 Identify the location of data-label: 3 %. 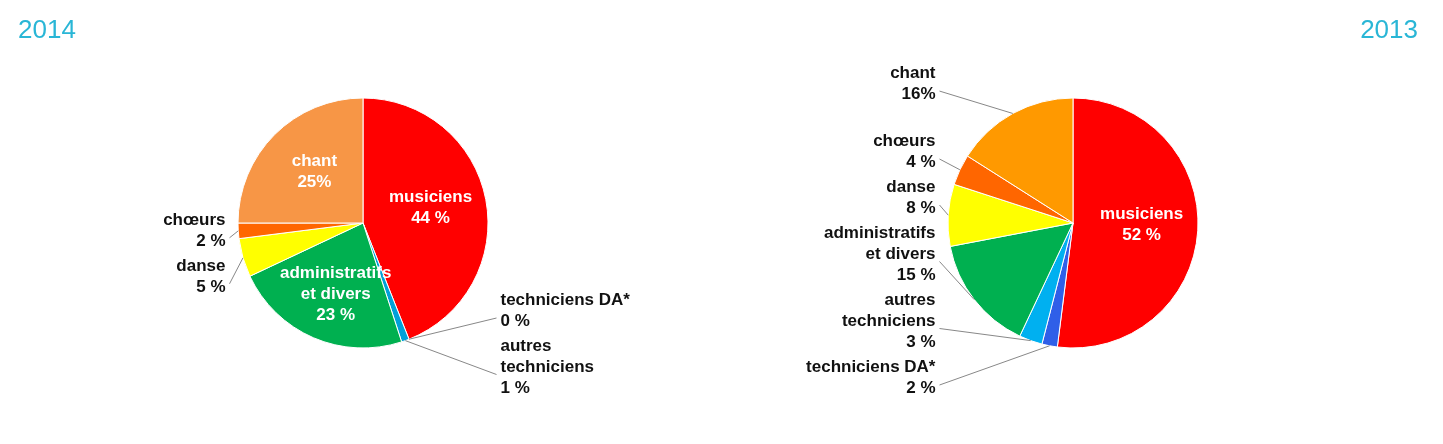
(921, 341).